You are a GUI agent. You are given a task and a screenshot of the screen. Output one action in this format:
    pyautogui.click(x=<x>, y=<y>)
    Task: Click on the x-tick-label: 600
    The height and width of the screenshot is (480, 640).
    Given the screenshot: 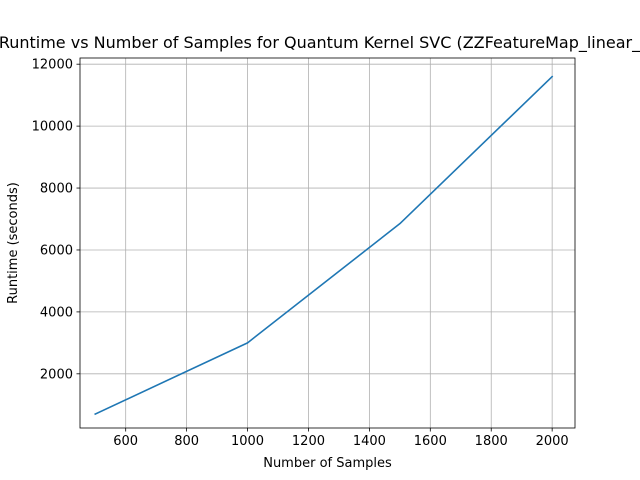 What is the action you would take?
    pyautogui.click(x=125, y=441)
    